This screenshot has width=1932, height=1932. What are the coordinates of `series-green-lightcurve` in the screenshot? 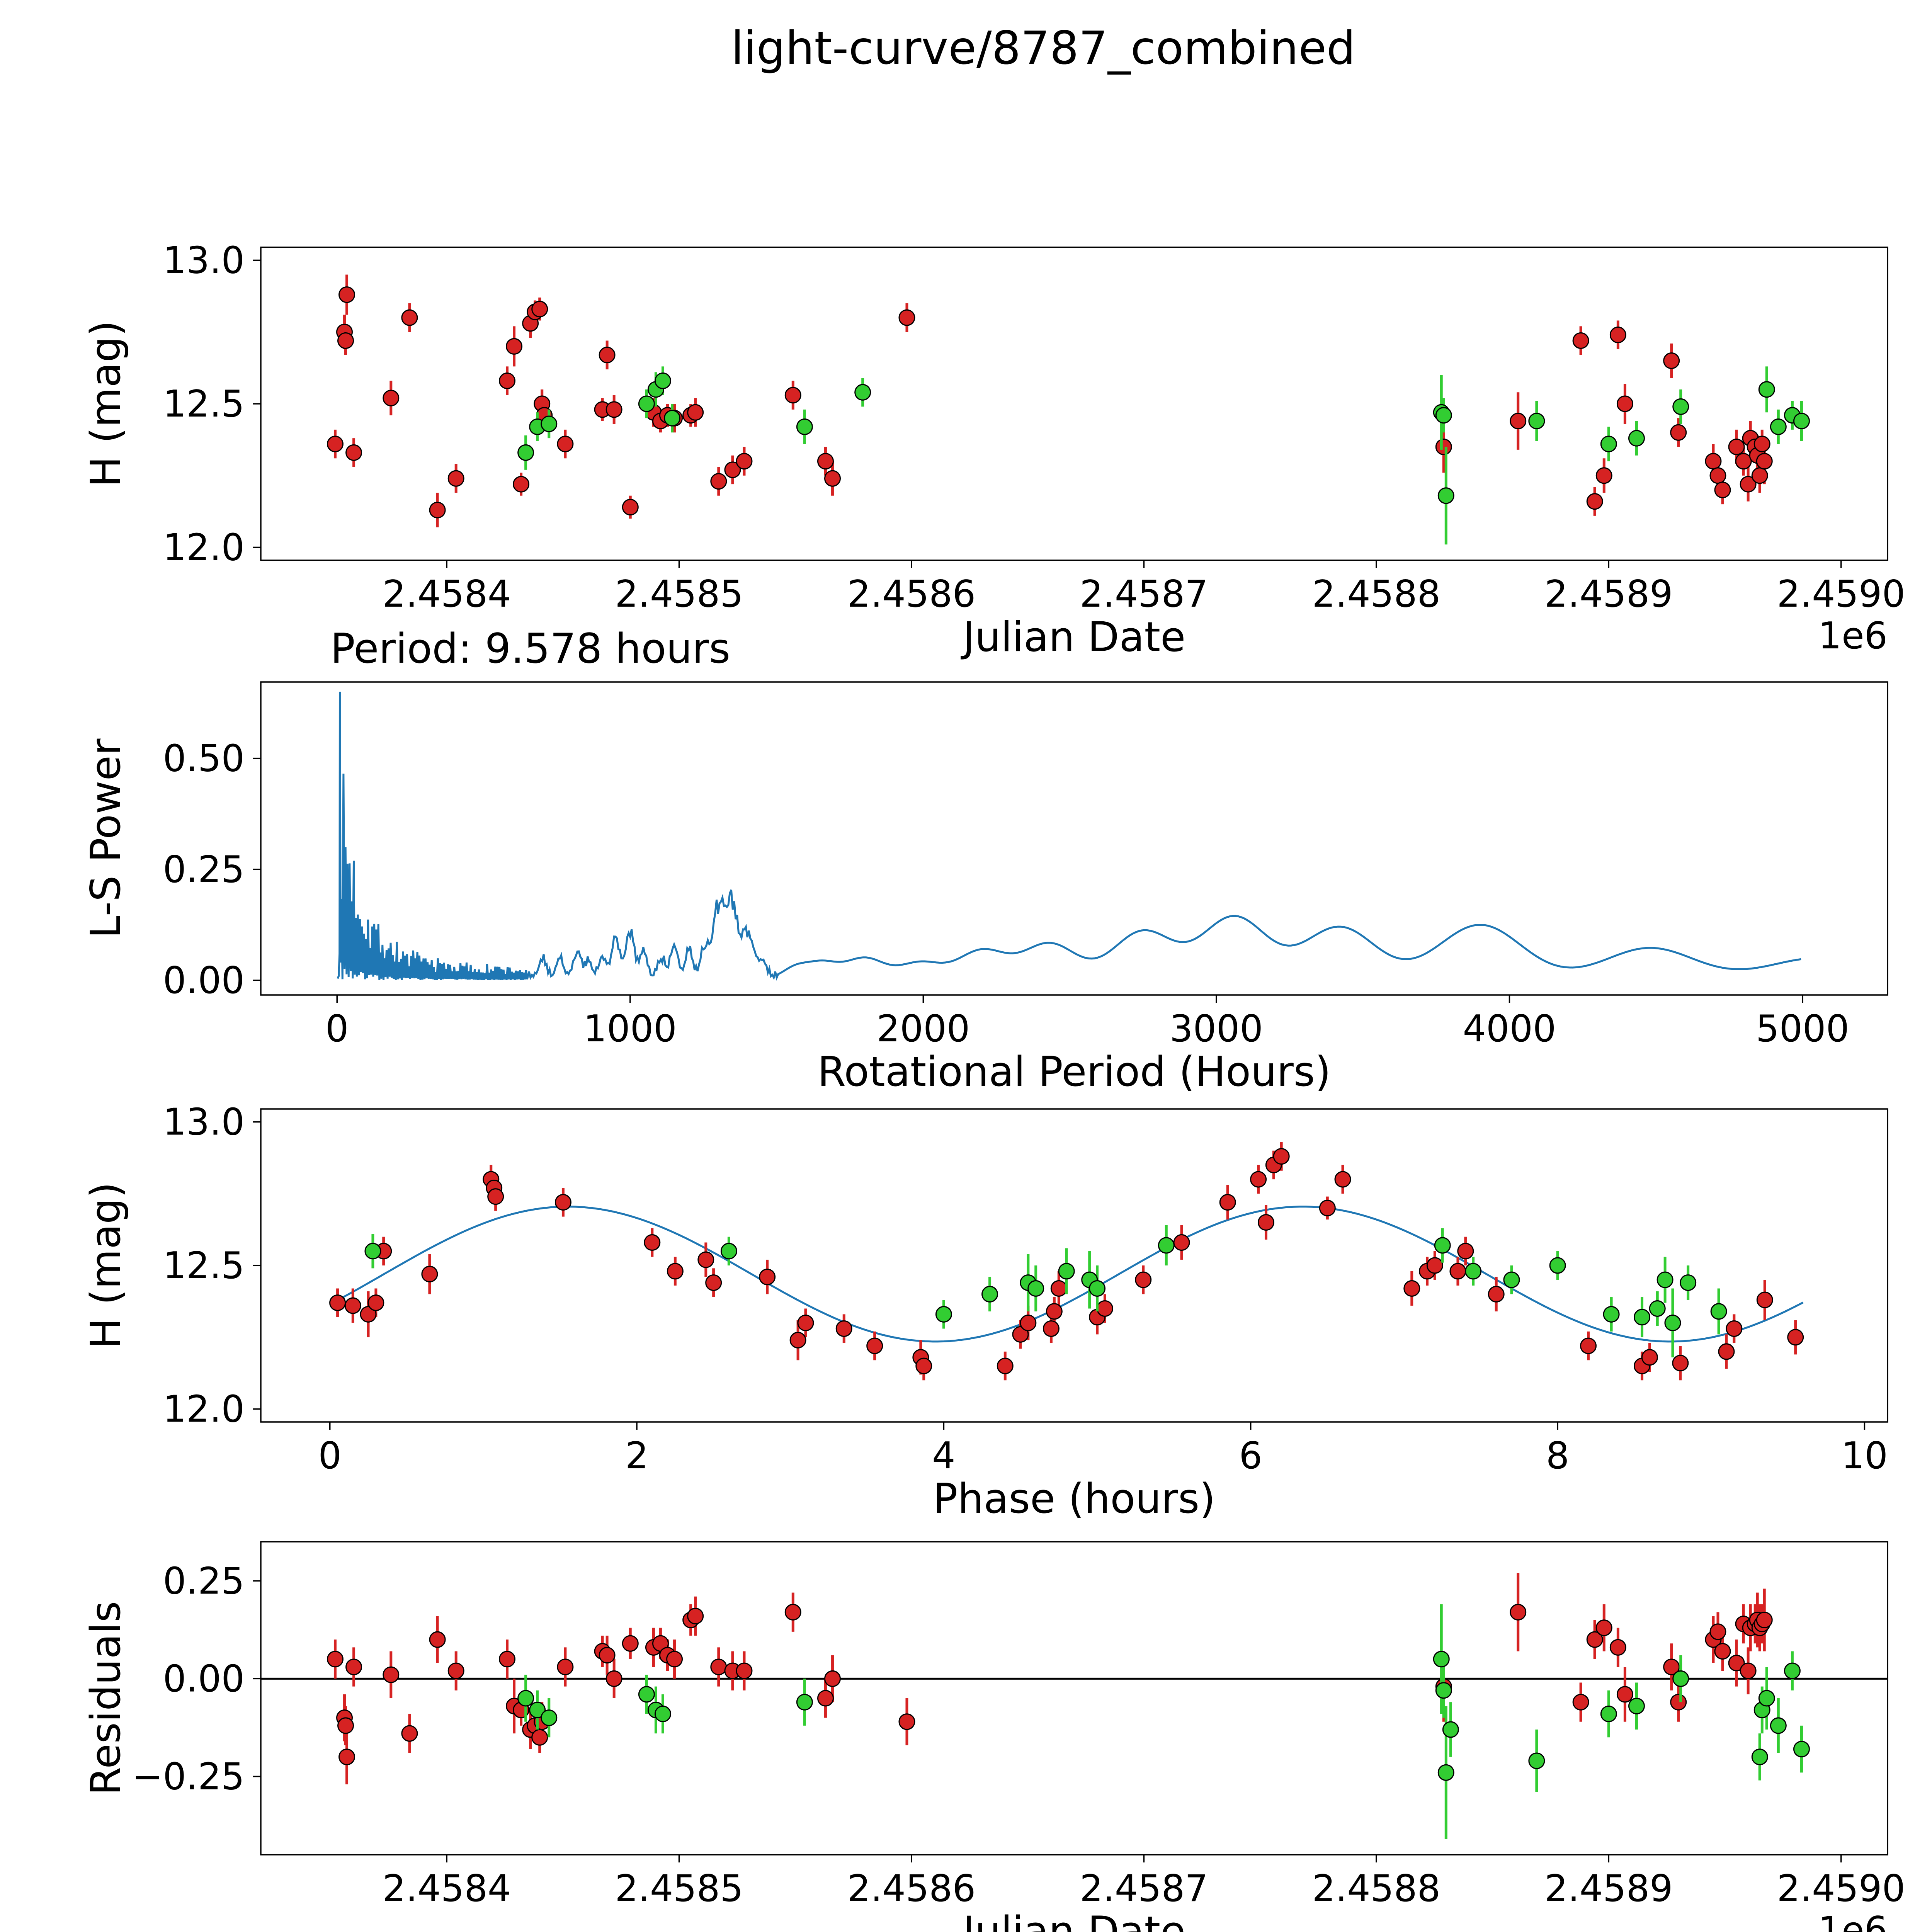 It's located at (1163, 456).